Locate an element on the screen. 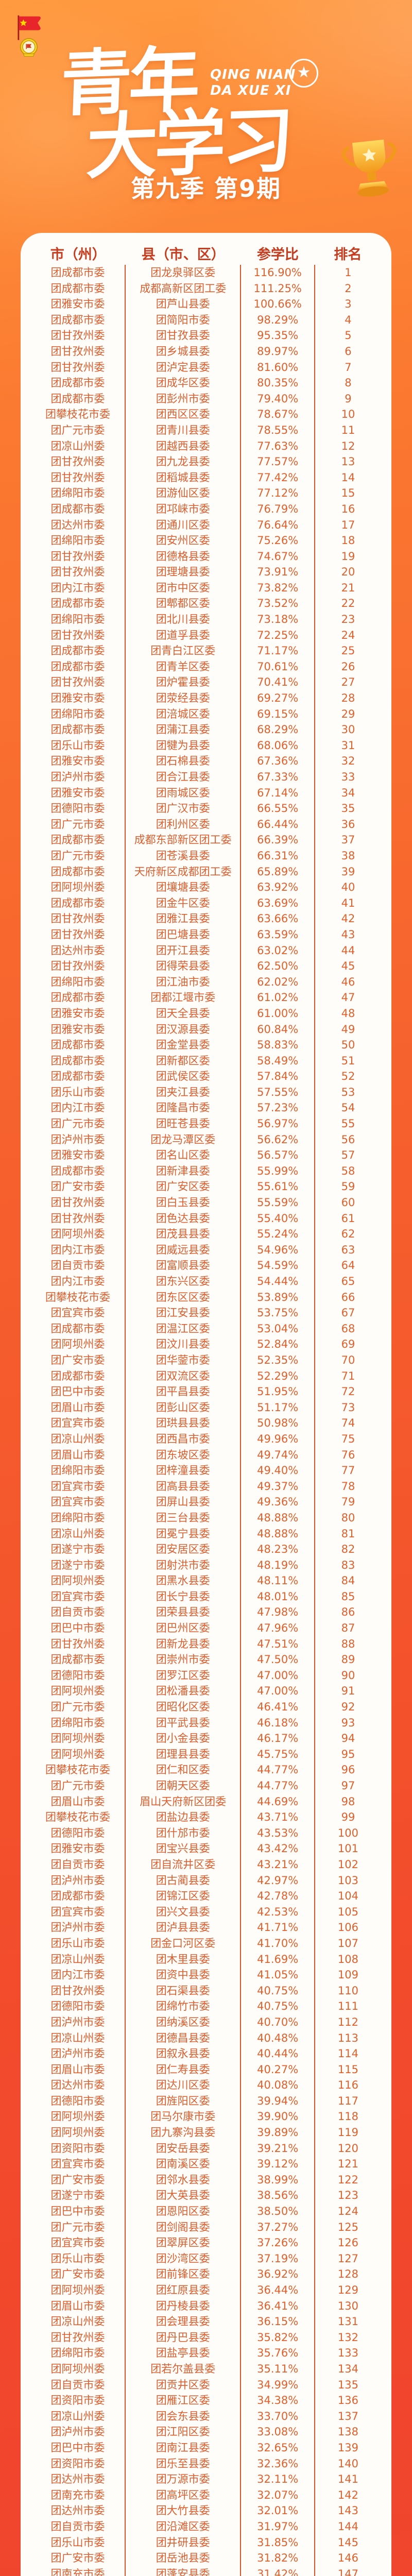 This screenshot has width=412, height=2576. cell-rank: 103 is located at coordinates (348, 1880).